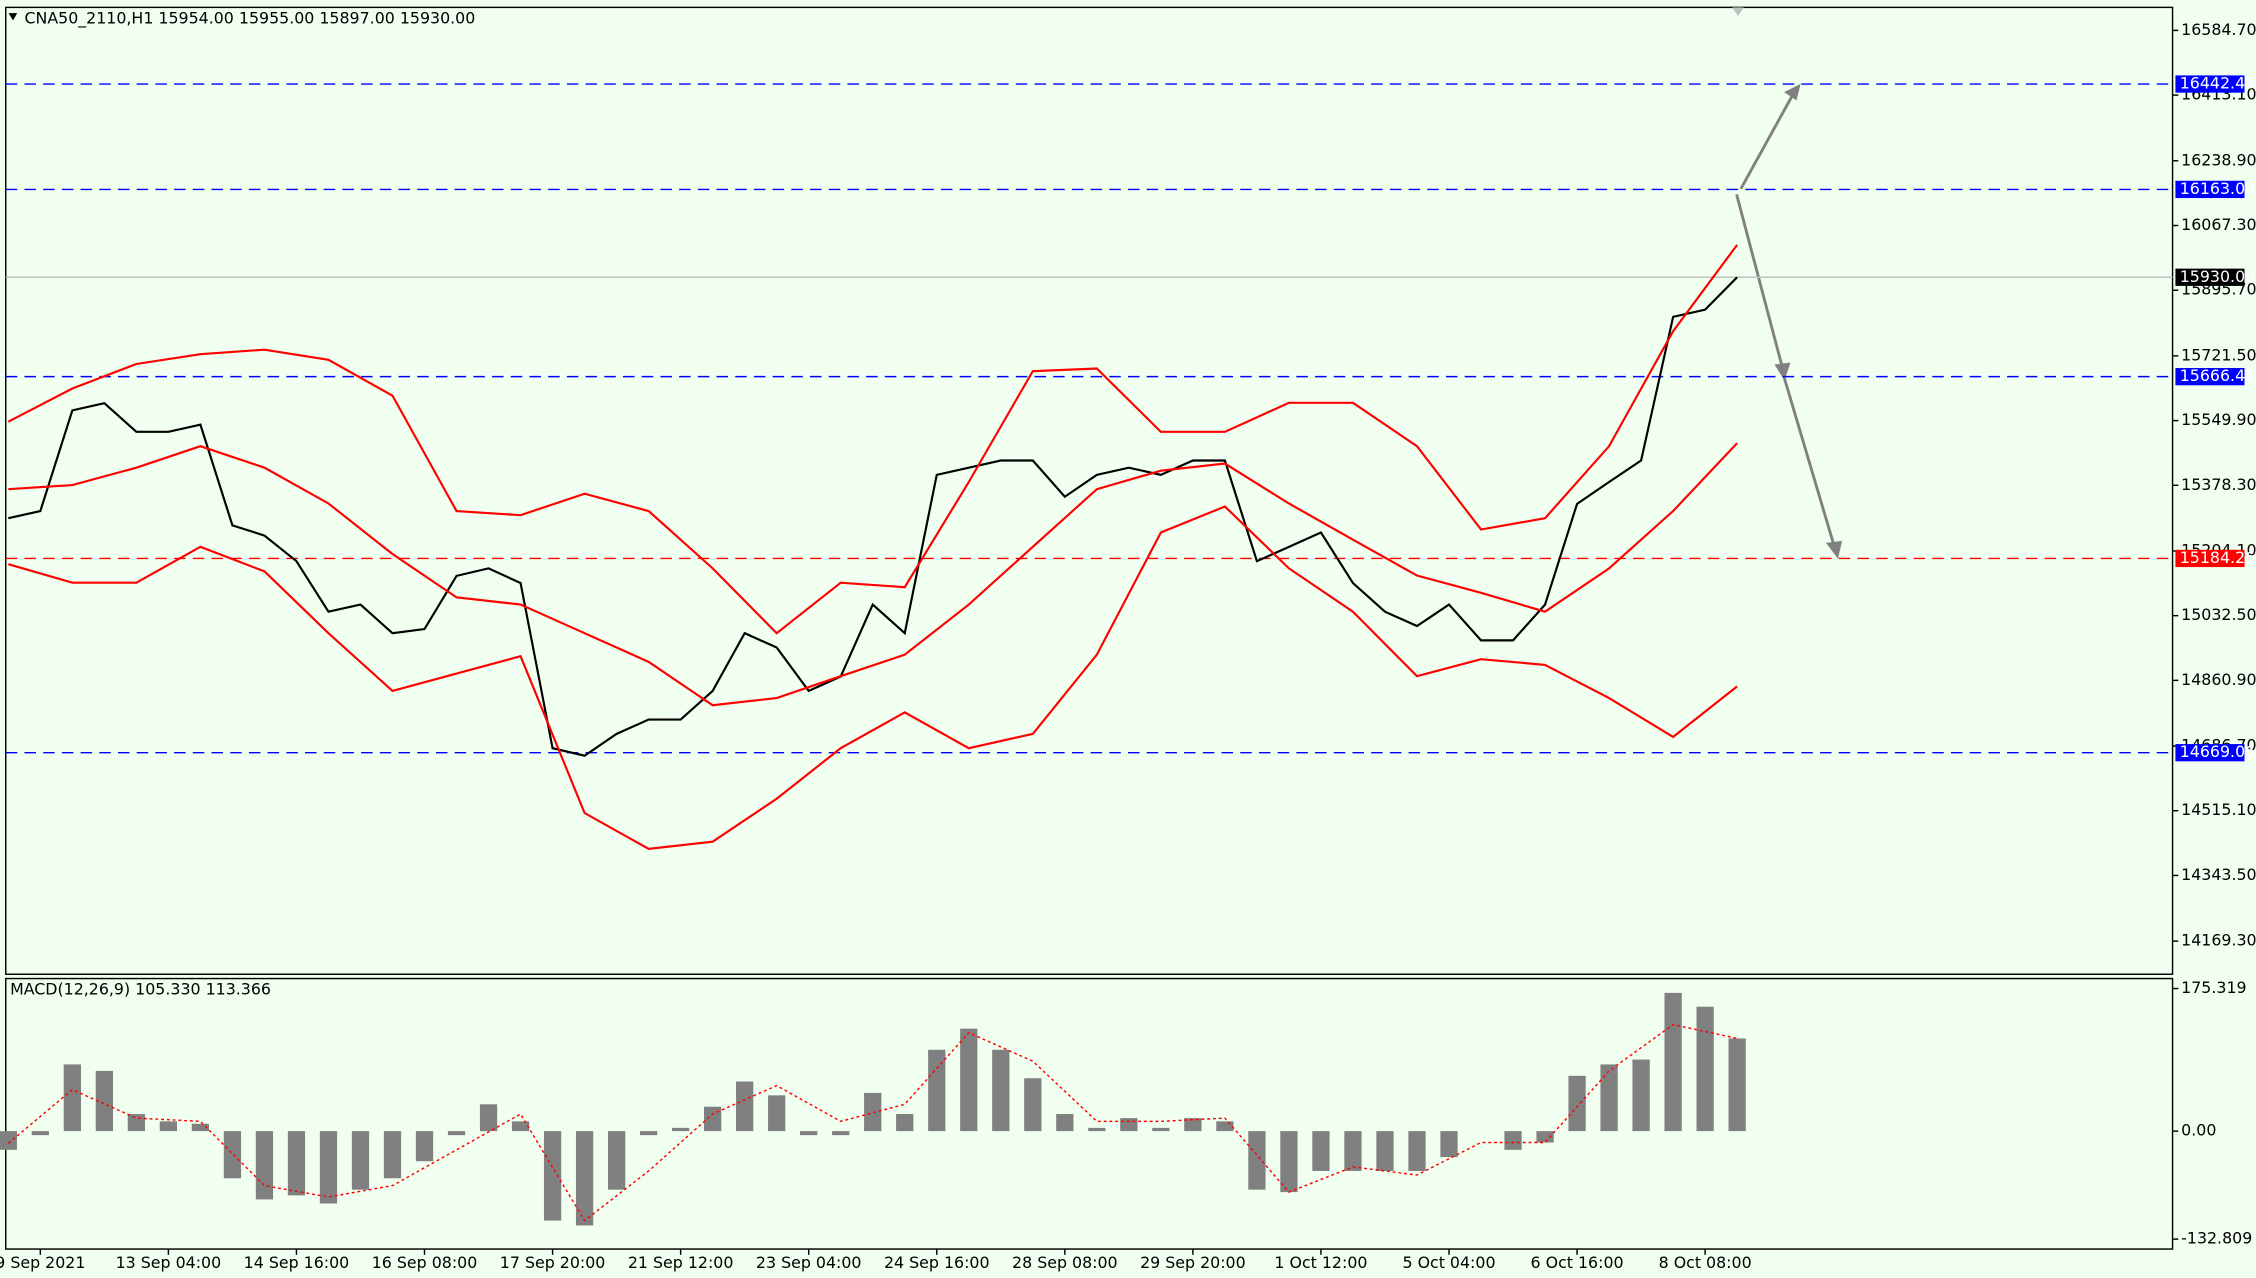 This screenshot has width=2256, height=1278. I want to click on level-label: 16442.48, so click(2217, 83).